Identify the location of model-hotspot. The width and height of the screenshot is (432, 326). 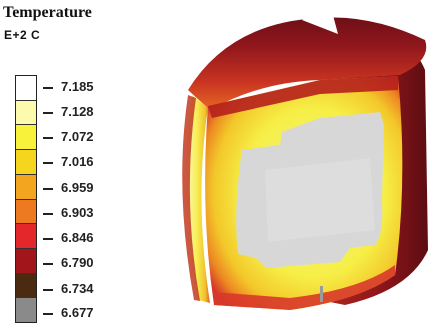
(321, 294).